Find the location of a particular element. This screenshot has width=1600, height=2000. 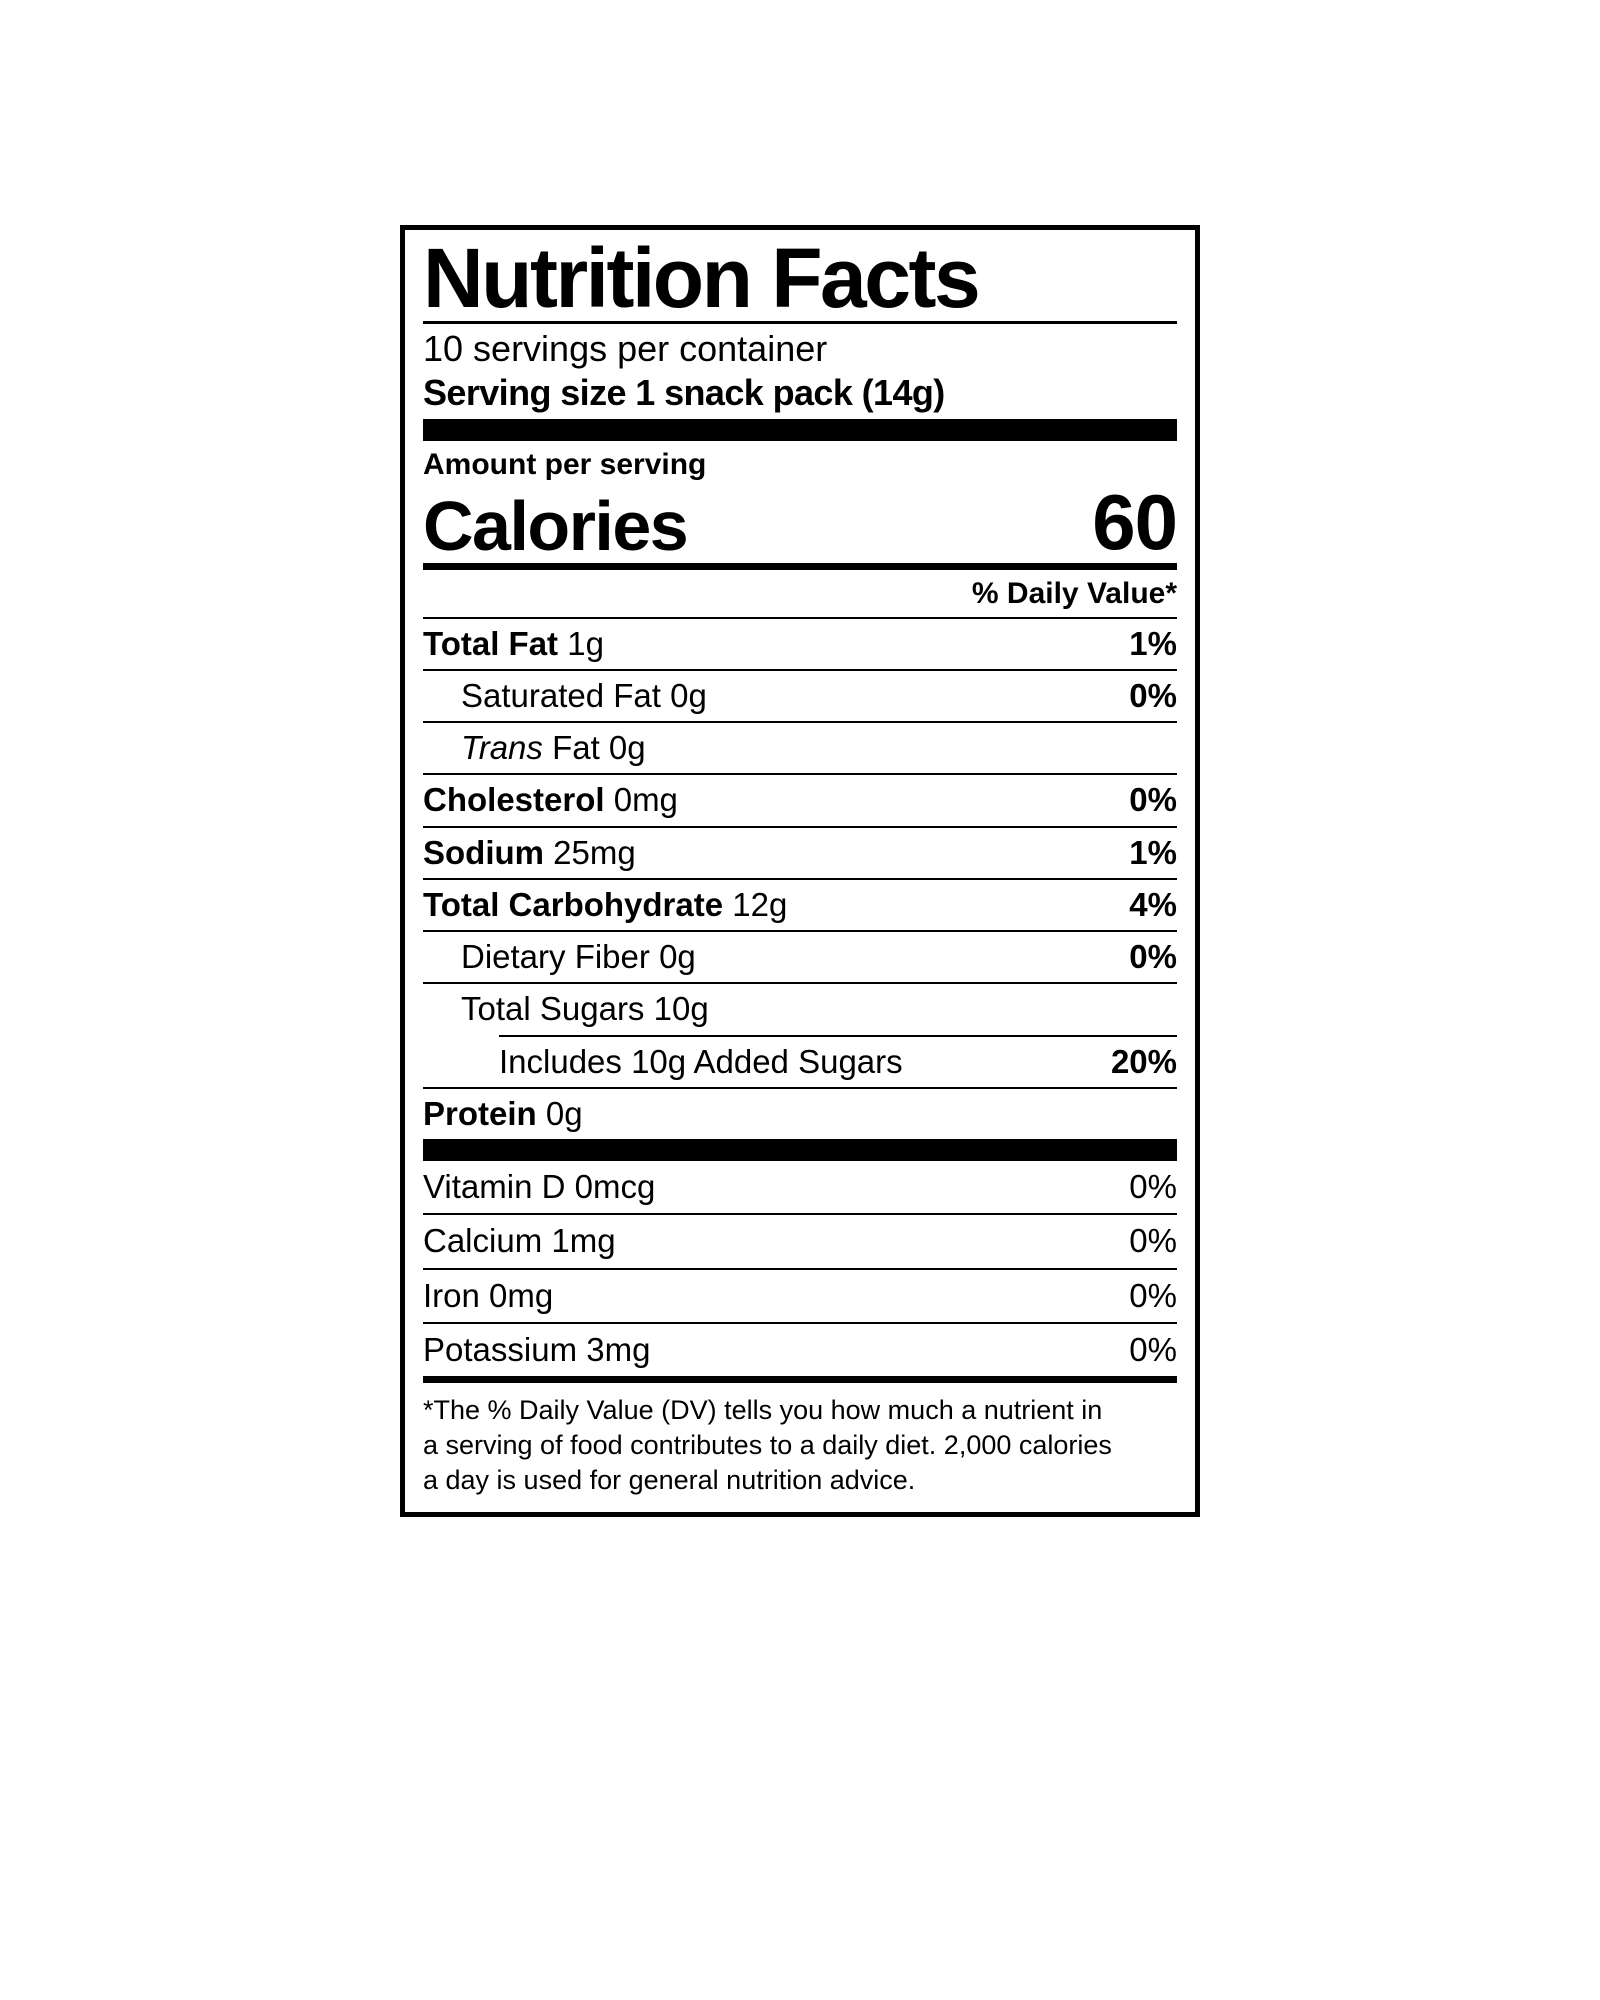

vitamin-row-vitamin-d: Vitamin D 0mcg 0% is located at coordinates (800, 1187).